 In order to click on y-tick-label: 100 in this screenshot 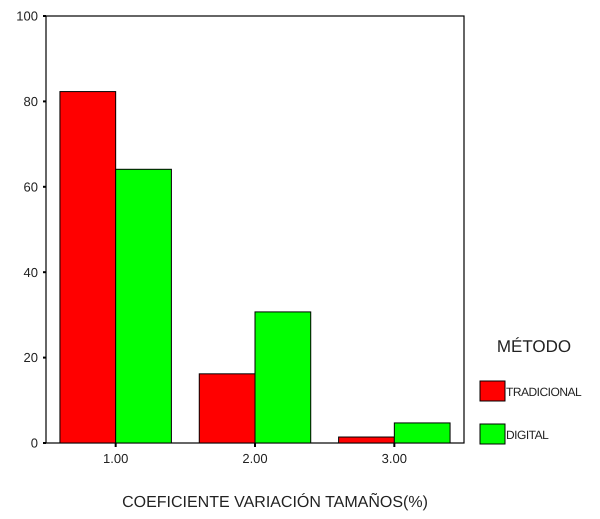, I will do `click(27, 16)`.